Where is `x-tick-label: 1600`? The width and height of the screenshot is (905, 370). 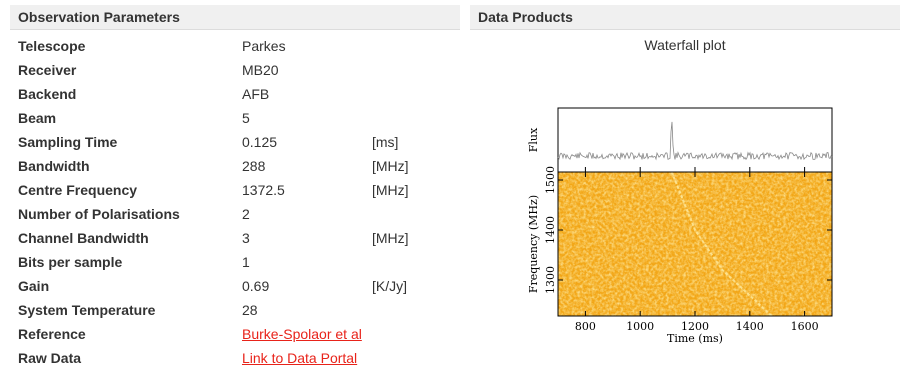
x-tick-label: 1600 is located at coordinates (805, 326).